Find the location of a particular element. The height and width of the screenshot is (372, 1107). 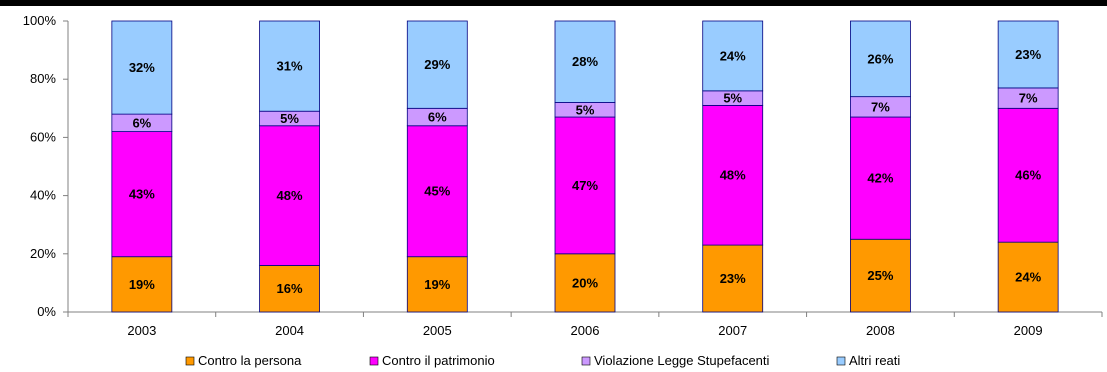

legend-label: Altri reati is located at coordinates (874, 360).